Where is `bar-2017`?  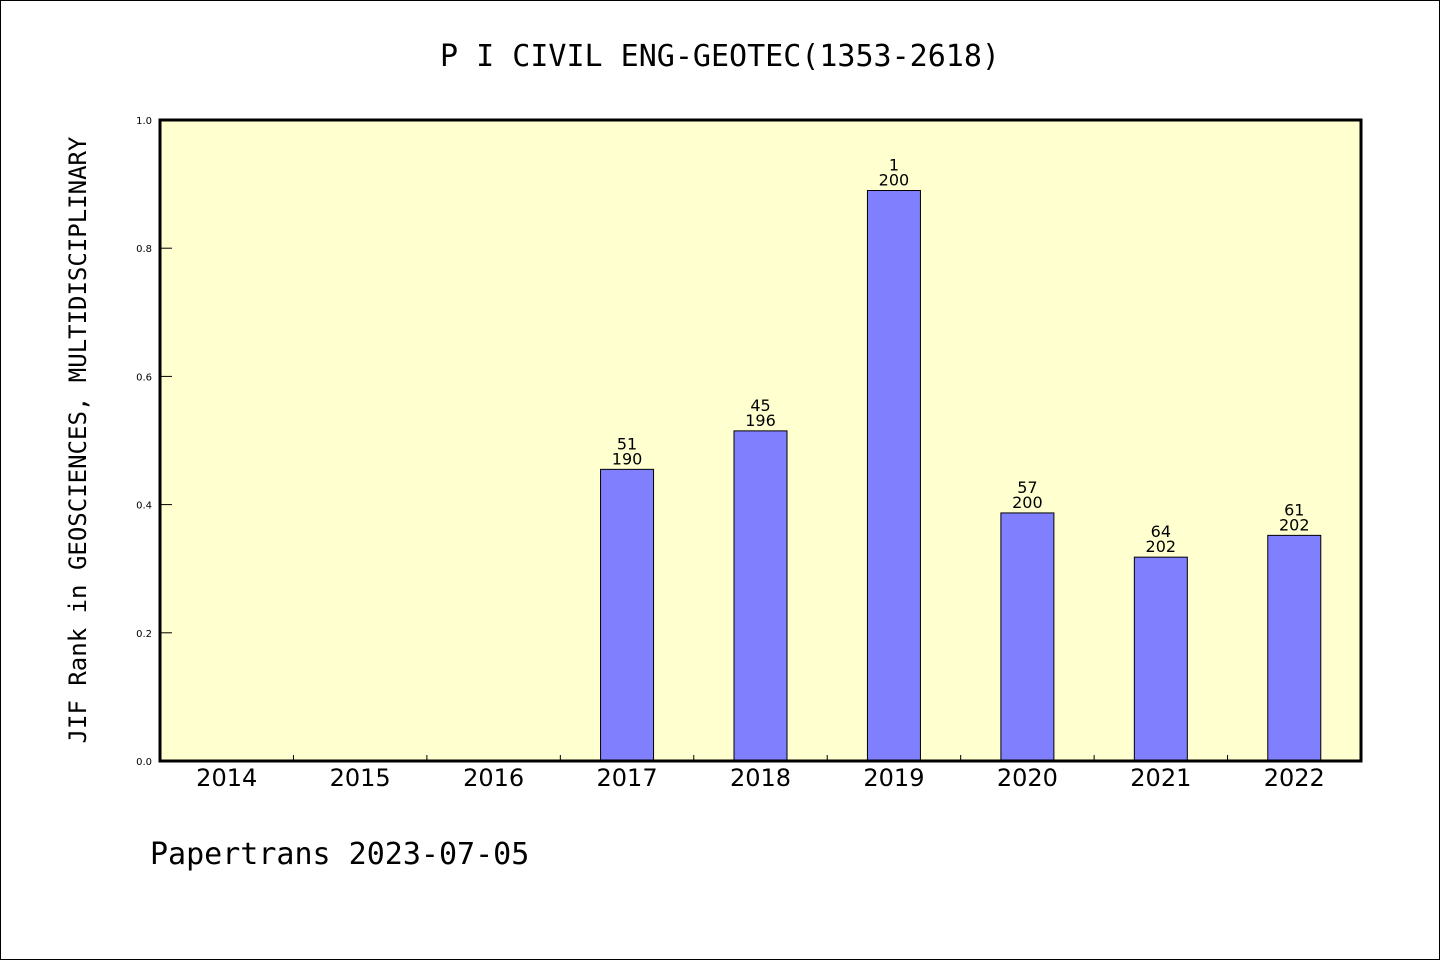
bar-2017 is located at coordinates (627, 615).